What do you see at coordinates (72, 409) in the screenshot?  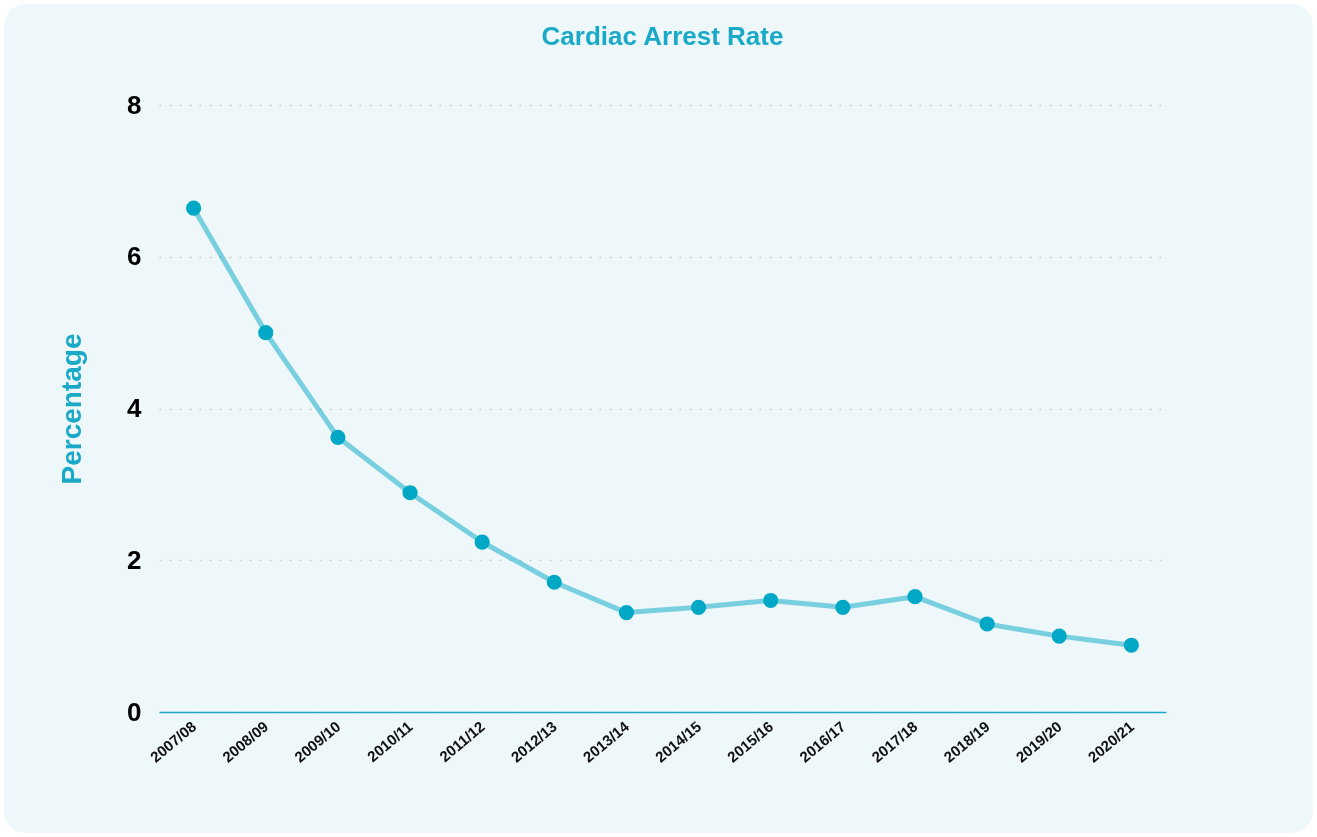 I see `y-axis-title: Percentage` at bounding box center [72, 409].